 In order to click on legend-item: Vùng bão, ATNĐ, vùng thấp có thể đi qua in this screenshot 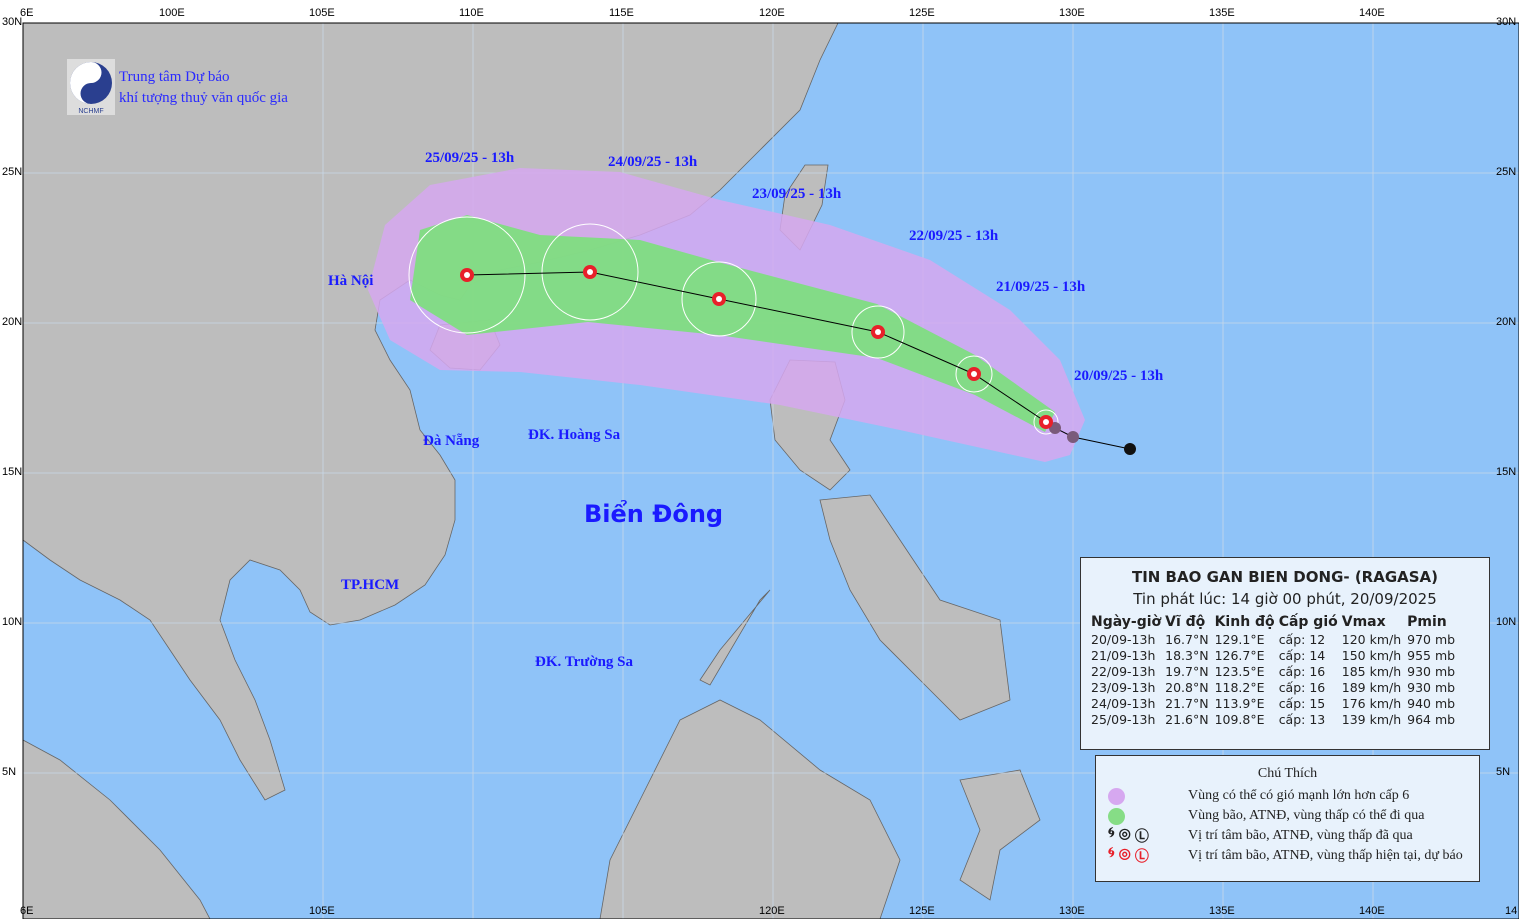, I will do `click(1287, 816)`.